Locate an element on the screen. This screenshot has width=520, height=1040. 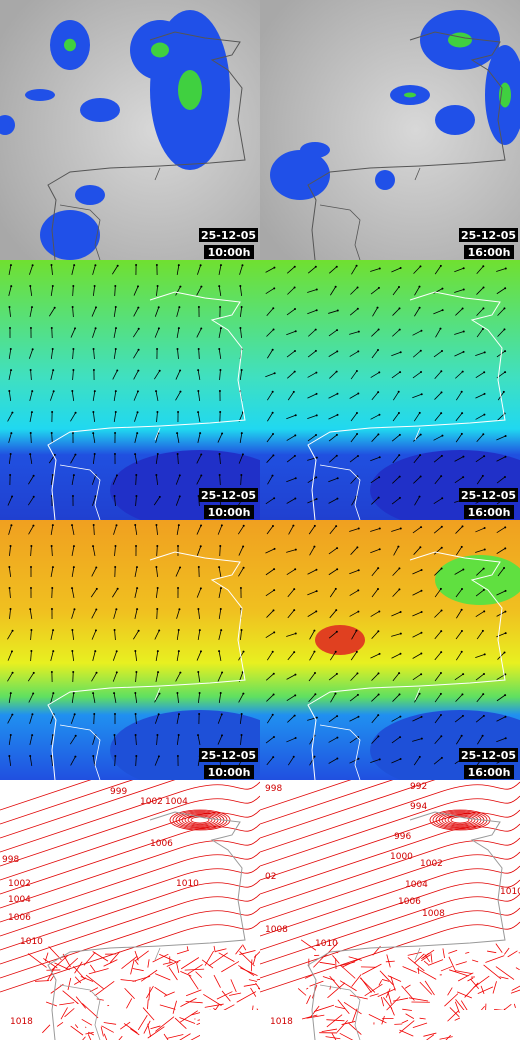
stamp-box is located at coordinates (228, 495).